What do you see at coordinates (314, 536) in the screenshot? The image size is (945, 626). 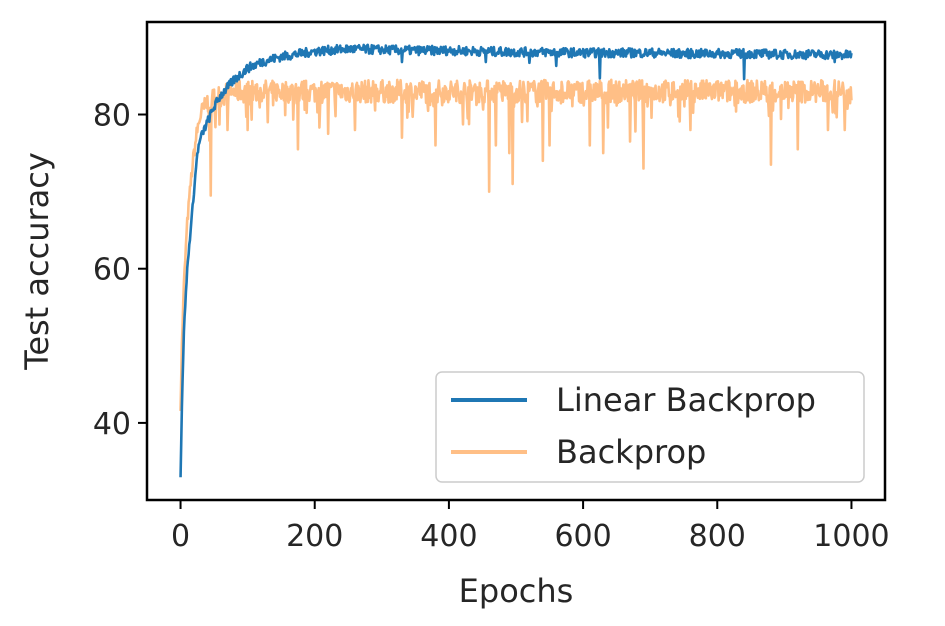 I see `x-tick-label: 200` at bounding box center [314, 536].